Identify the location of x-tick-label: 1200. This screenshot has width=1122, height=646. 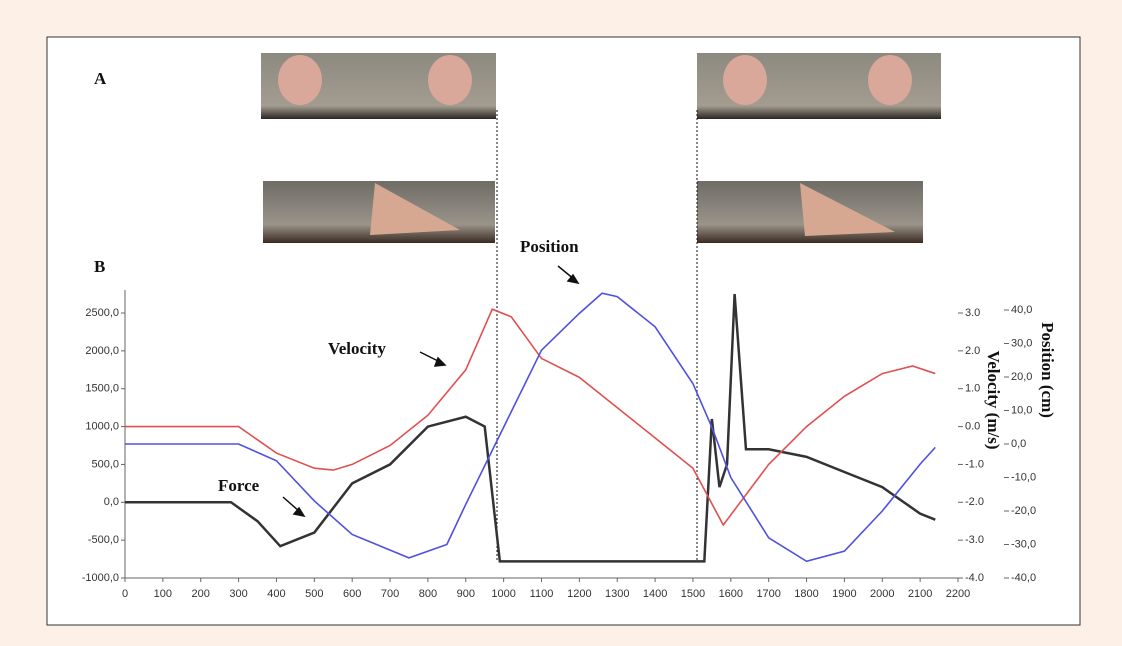
(579, 594).